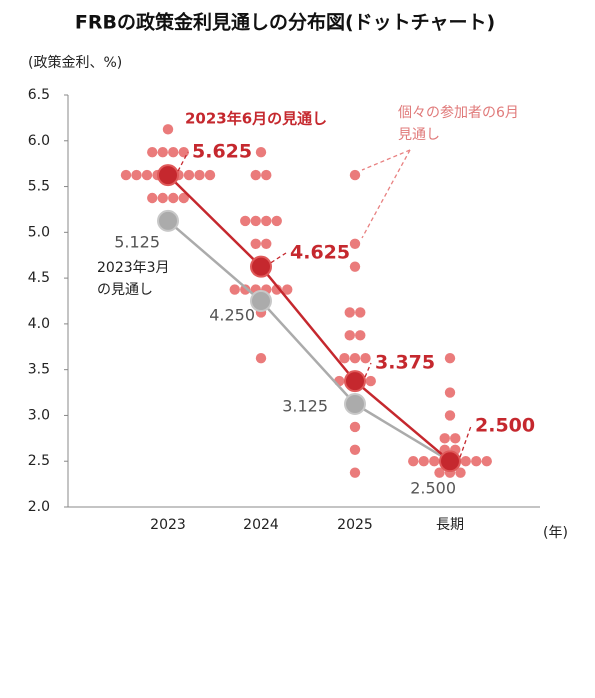 Image resolution: width=595 pixels, height=698 pixels. Describe the element at coordinates (39, 324) in the screenshot. I see `y-tick-label: 4.0` at that location.